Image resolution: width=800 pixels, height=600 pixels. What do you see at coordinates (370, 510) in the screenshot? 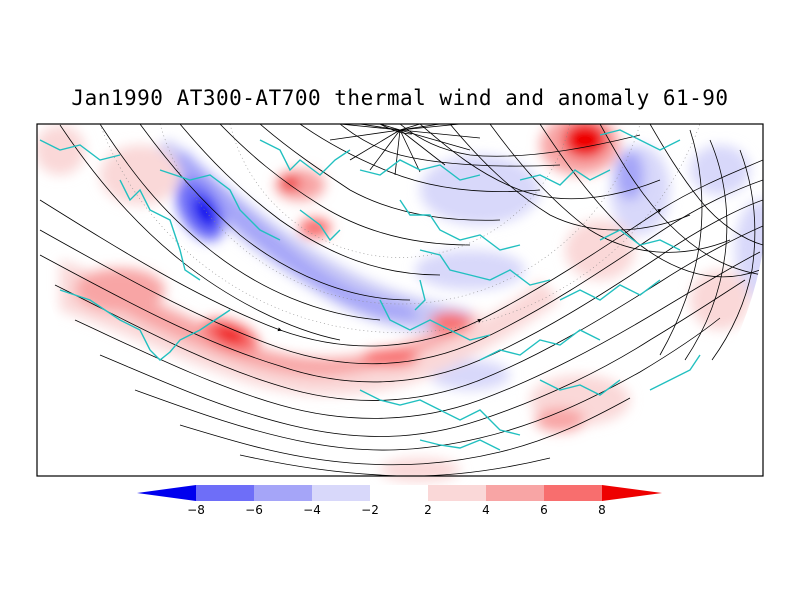
I see `colorbar-label: −2` at bounding box center [370, 510].